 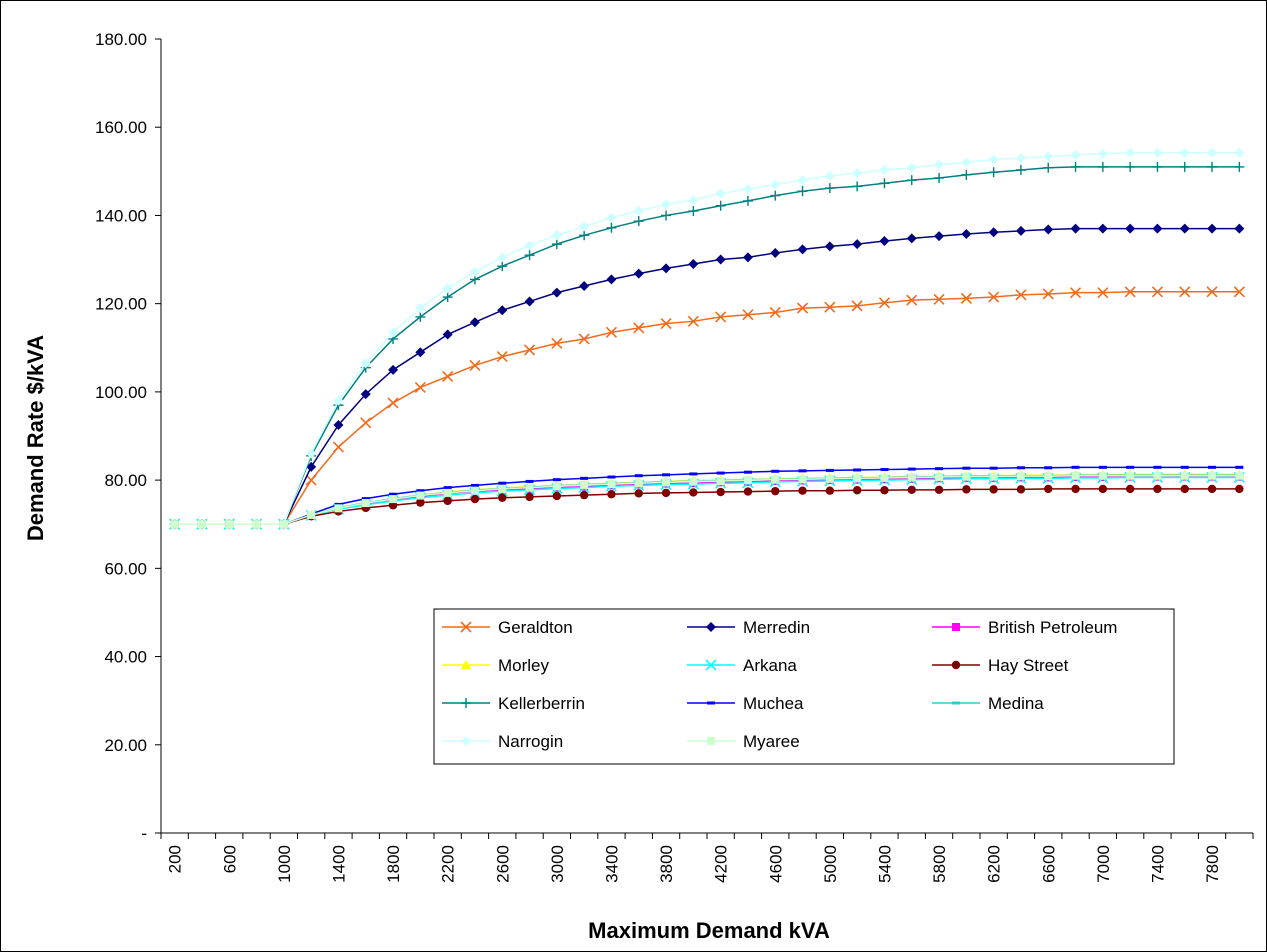 I want to click on legend-label: Muchea, so click(x=773, y=703).